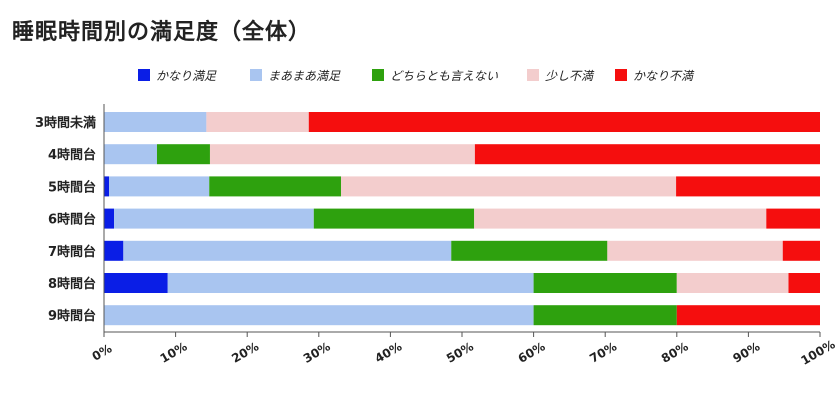 This screenshot has width=840, height=403. What do you see at coordinates (275, 186) in the screenshot?
I see `bar-segment: 5時間台 どちらとも言えない: 18.4` at bounding box center [275, 186].